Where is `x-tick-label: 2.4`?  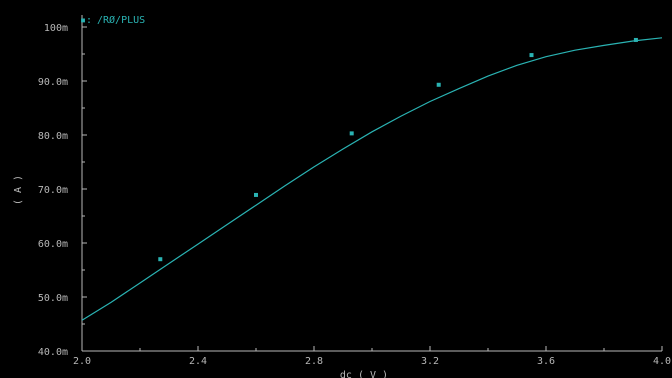
x-tick-label: 2.4 is located at coordinates (198, 361).